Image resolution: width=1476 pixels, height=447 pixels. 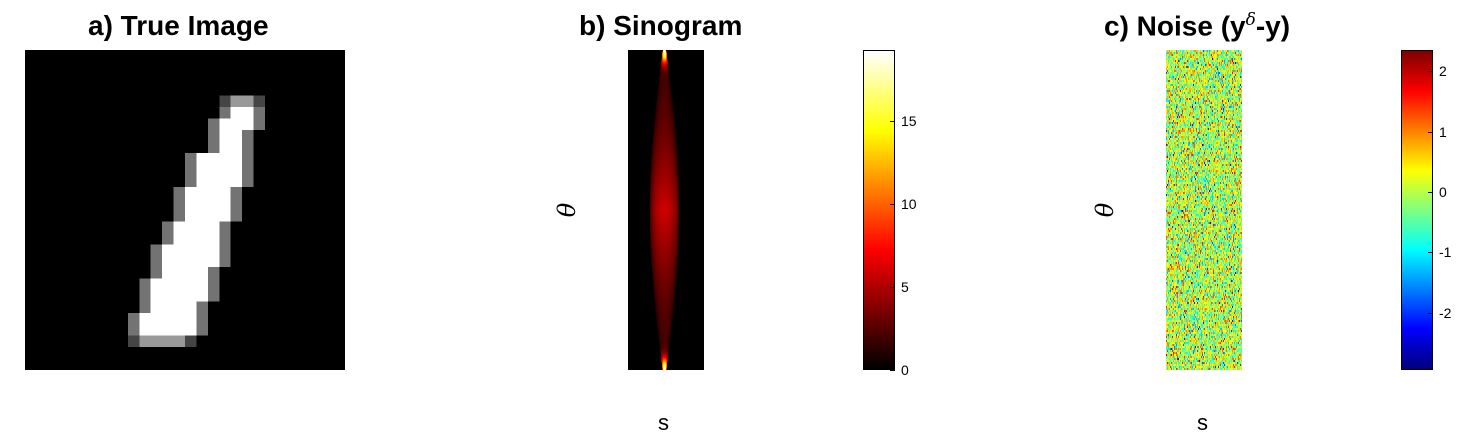 What do you see at coordinates (1175, 26) in the screenshot?
I see `noise-title-main: c) Noise (y` at bounding box center [1175, 26].